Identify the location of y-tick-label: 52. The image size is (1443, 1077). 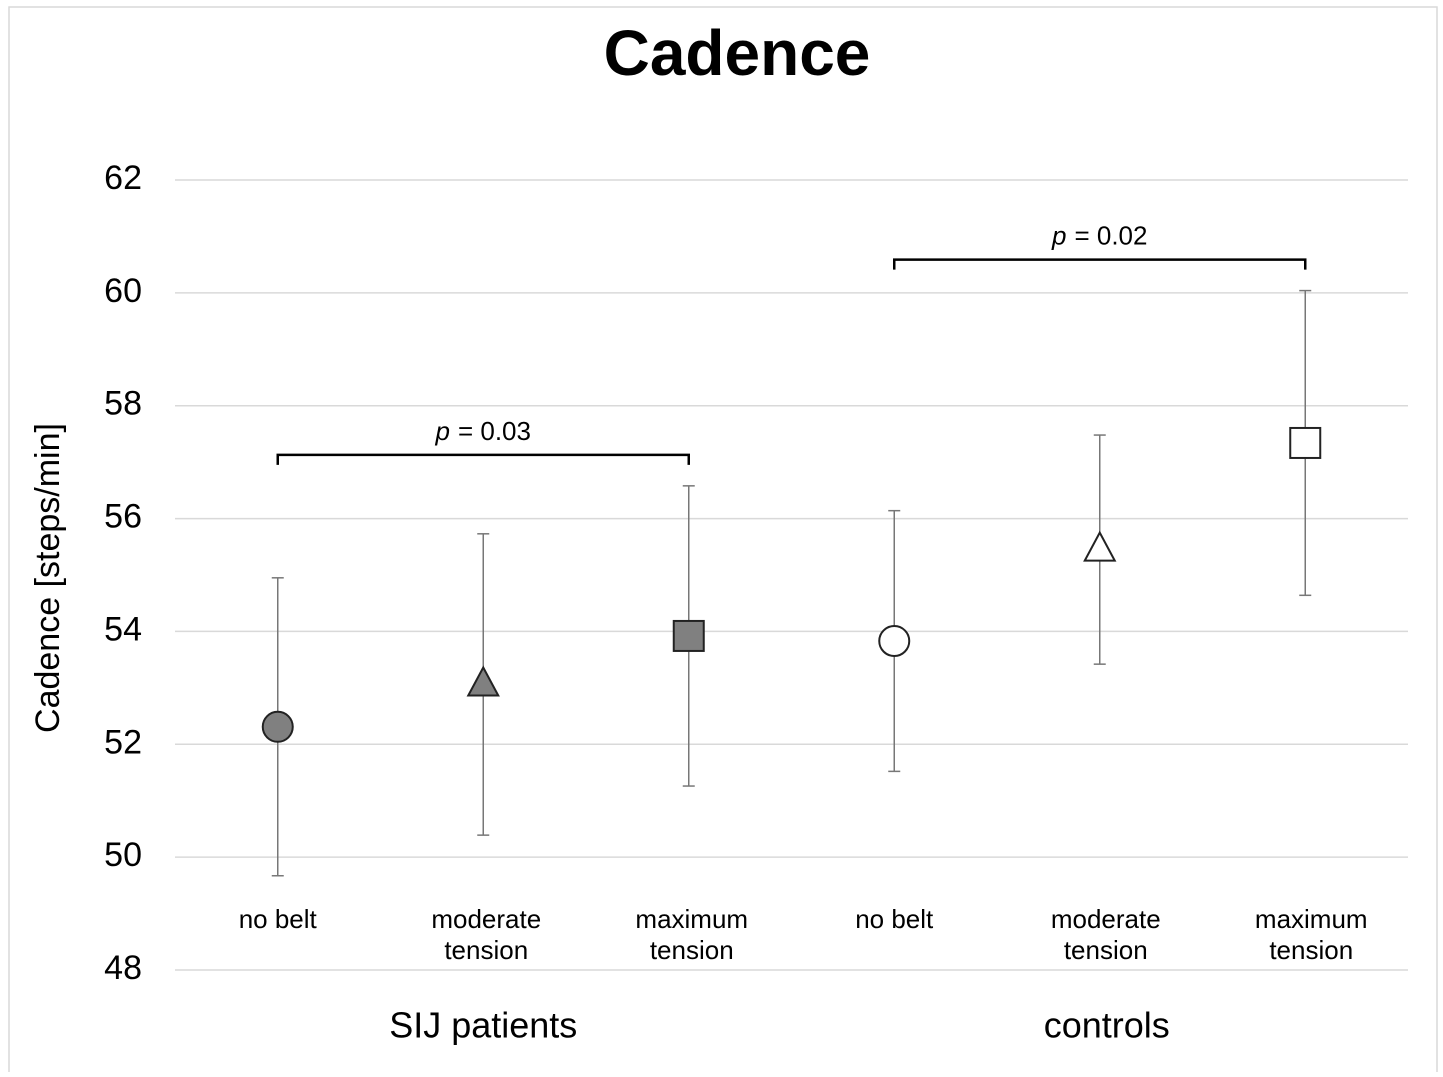
(123, 742).